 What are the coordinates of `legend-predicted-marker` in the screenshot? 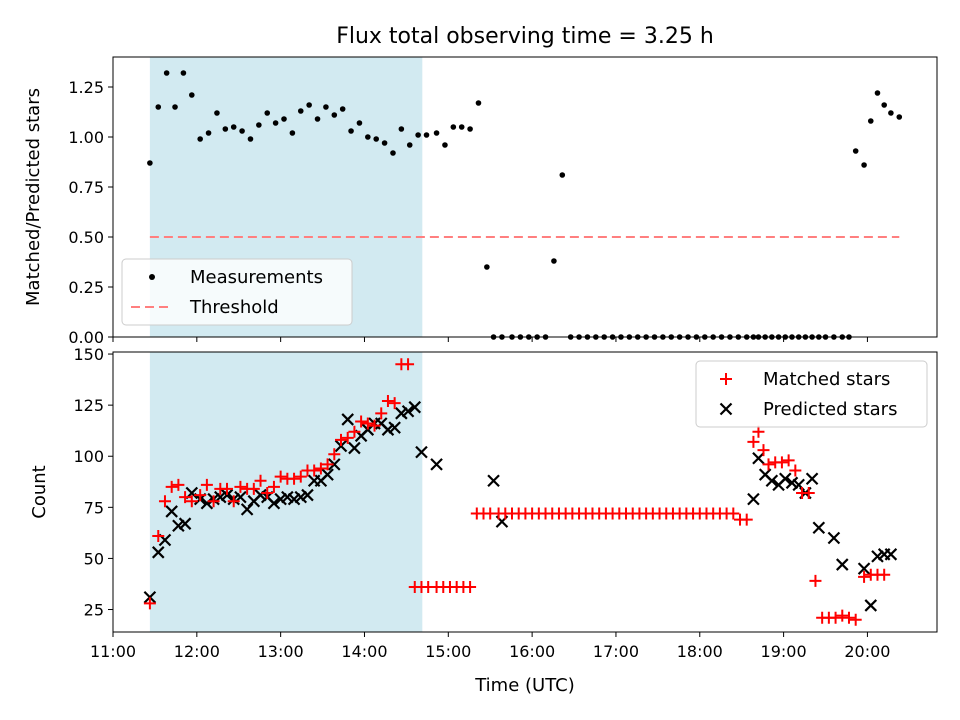 It's located at (726, 409).